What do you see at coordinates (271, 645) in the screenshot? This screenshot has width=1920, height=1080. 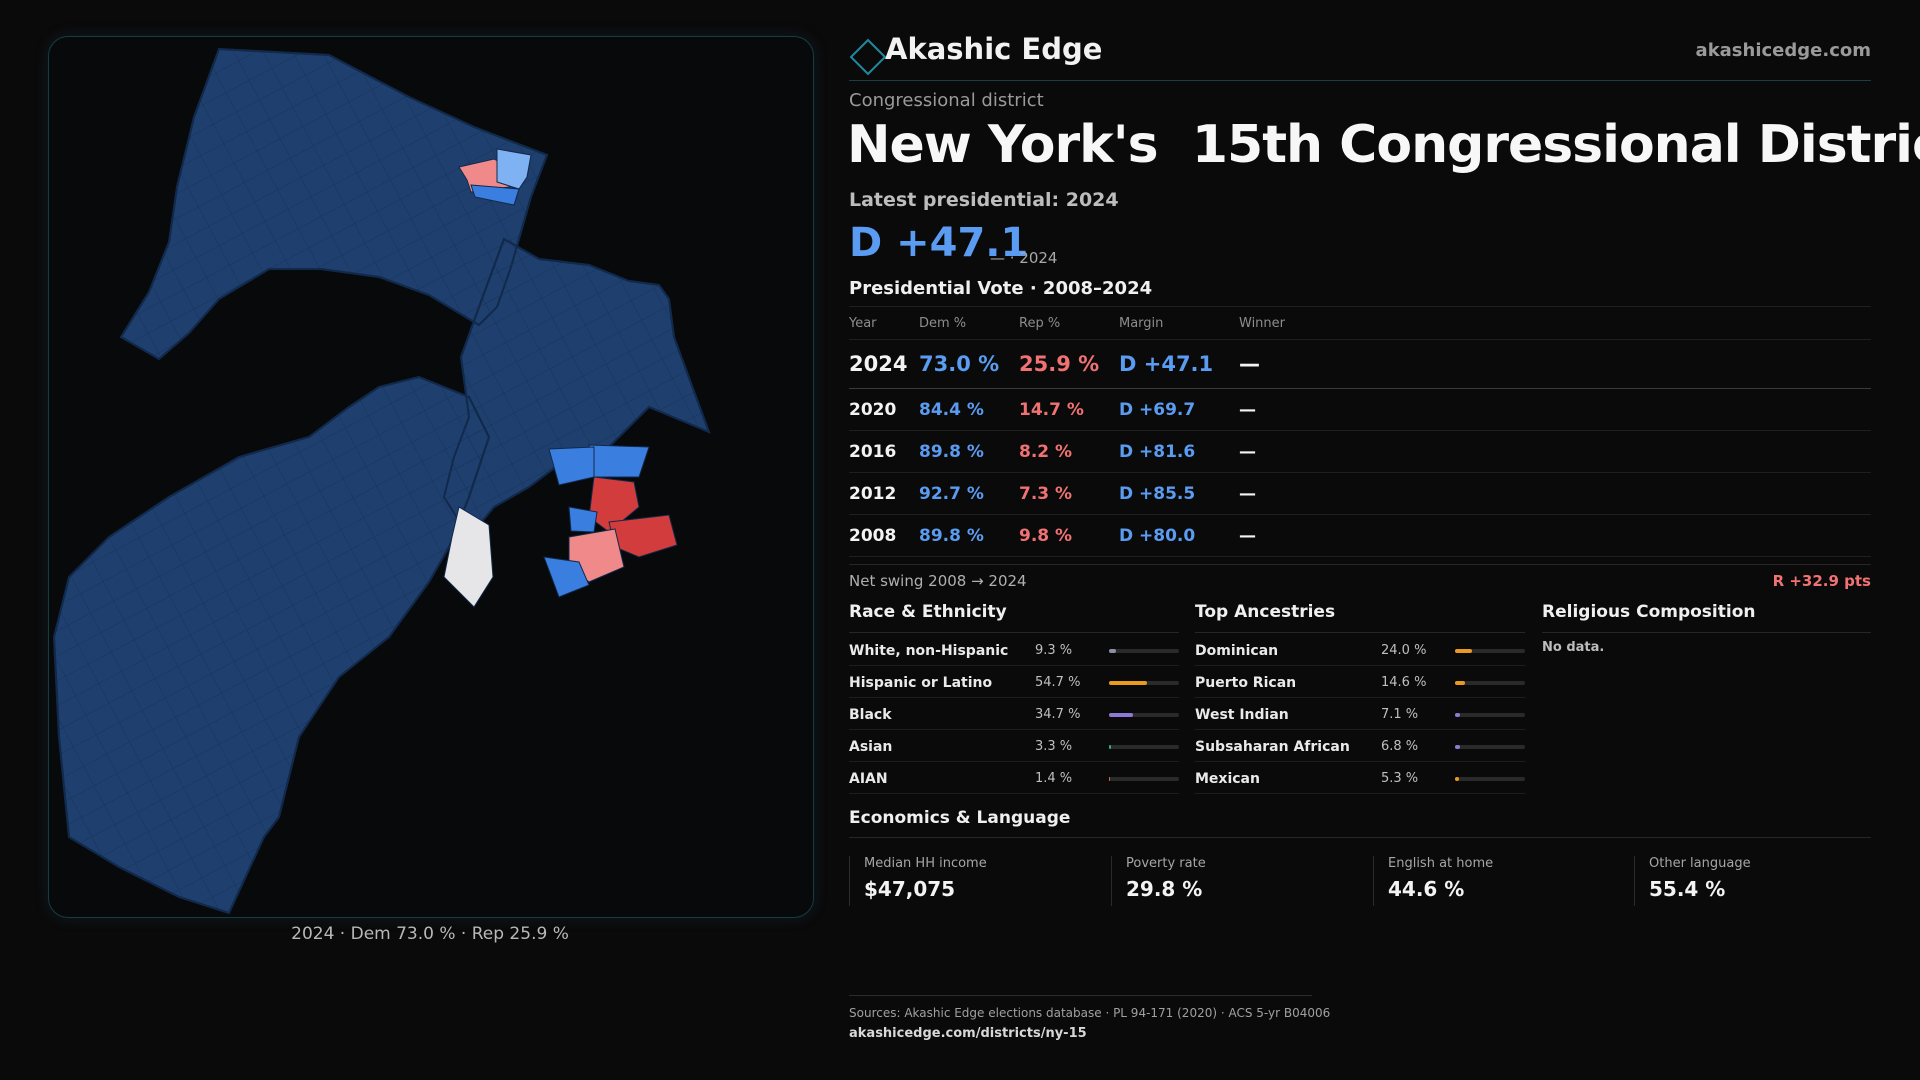 I see `map-precinct-grid` at bounding box center [271, 645].